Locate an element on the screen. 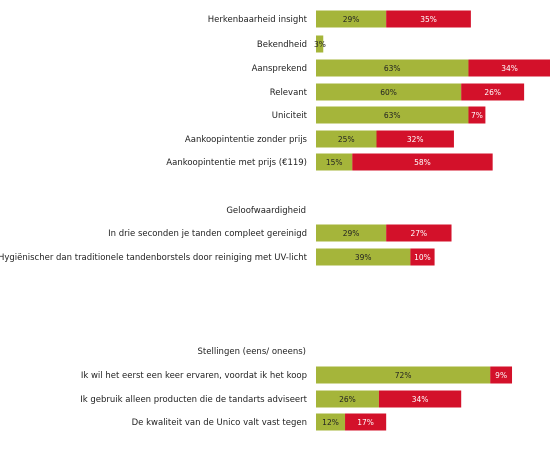 This screenshot has width=550, height=451. value-label-positive: 26% is located at coordinates (347, 399).